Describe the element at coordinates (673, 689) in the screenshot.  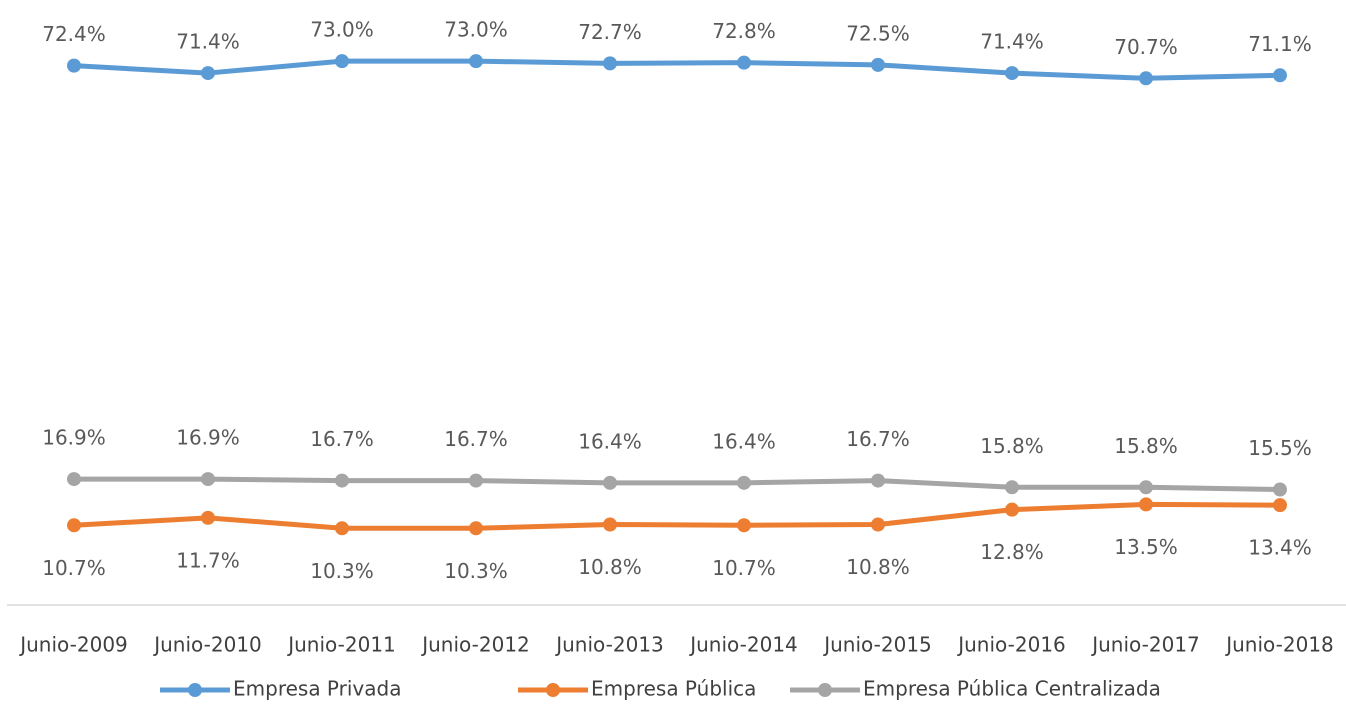
I see `legend-label: Empresa Pública` at that location.